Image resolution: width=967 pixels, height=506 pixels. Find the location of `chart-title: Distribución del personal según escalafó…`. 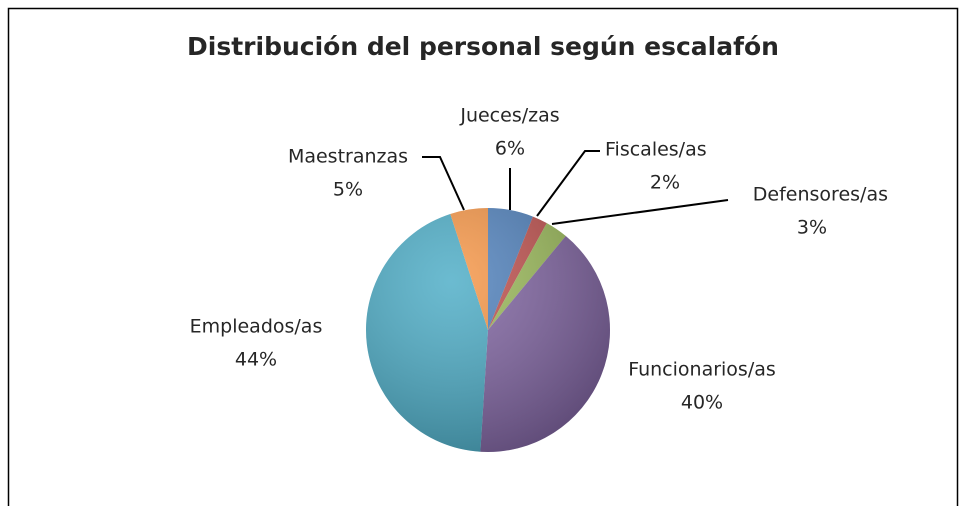

chart-title: Distribución del personal según escalafó… is located at coordinates (483, 46).